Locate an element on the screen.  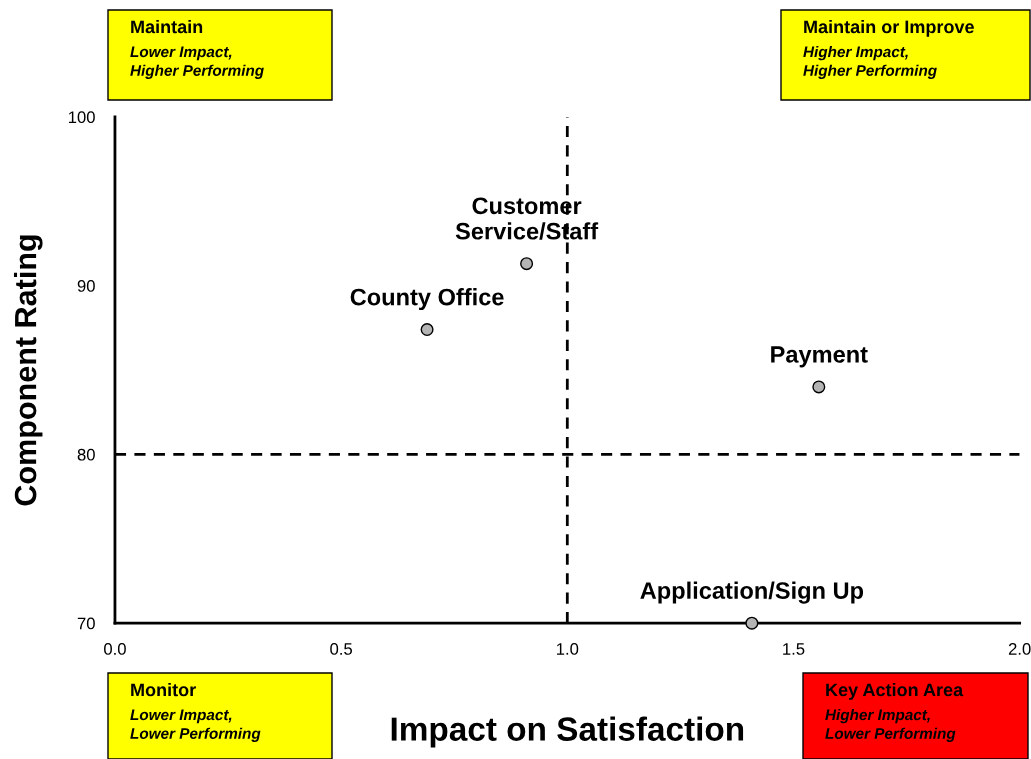
x-tick-label: 1.0 is located at coordinates (568, 649).